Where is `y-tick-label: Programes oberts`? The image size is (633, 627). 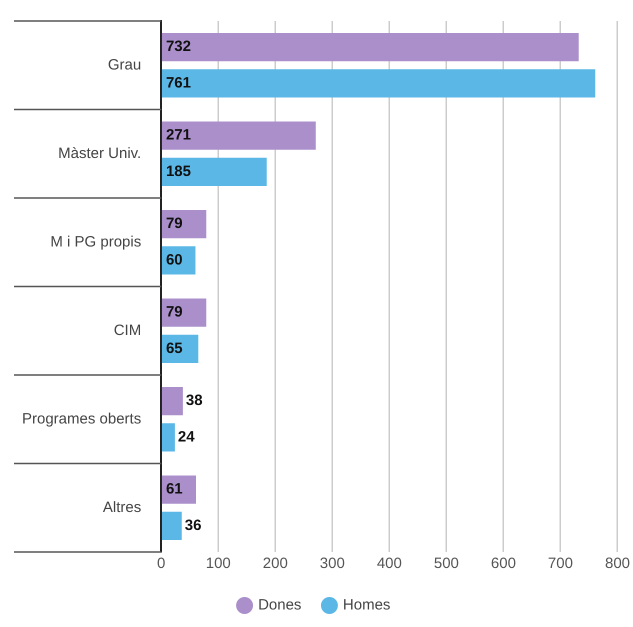
y-tick-label: Programes oberts is located at coordinates (82, 419).